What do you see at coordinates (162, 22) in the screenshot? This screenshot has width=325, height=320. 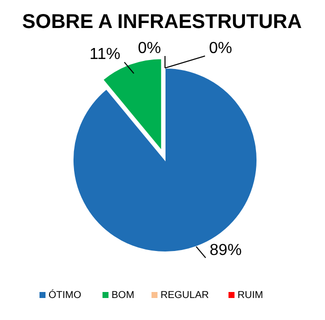 I see `chart-title: SOBRE A INFRAESTRUTURA` at bounding box center [162, 22].